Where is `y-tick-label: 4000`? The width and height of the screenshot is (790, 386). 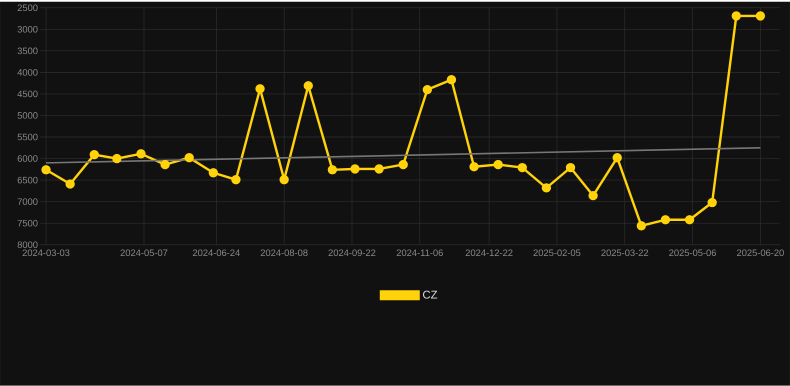 y-tick-label: 4000 is located at coordinates (27, 72).